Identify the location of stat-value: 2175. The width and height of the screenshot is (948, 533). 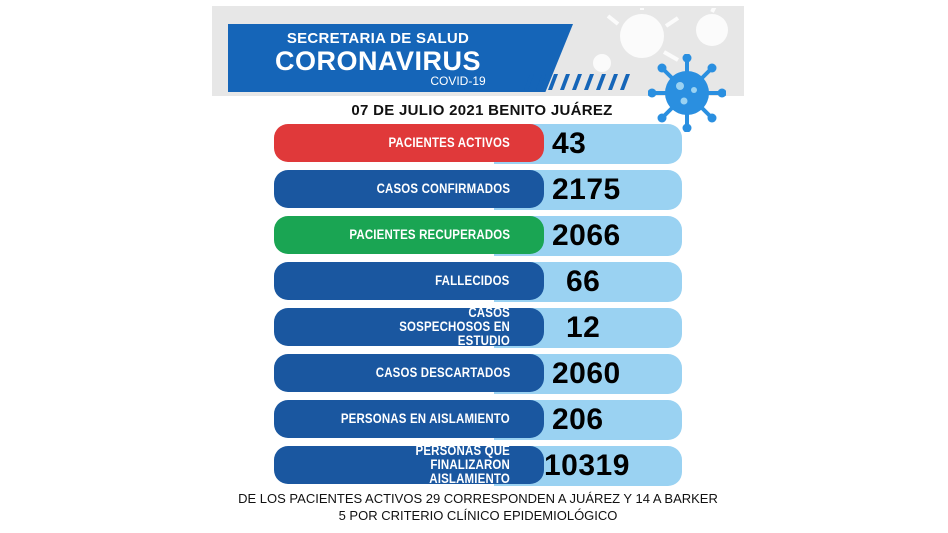
(586, 189).